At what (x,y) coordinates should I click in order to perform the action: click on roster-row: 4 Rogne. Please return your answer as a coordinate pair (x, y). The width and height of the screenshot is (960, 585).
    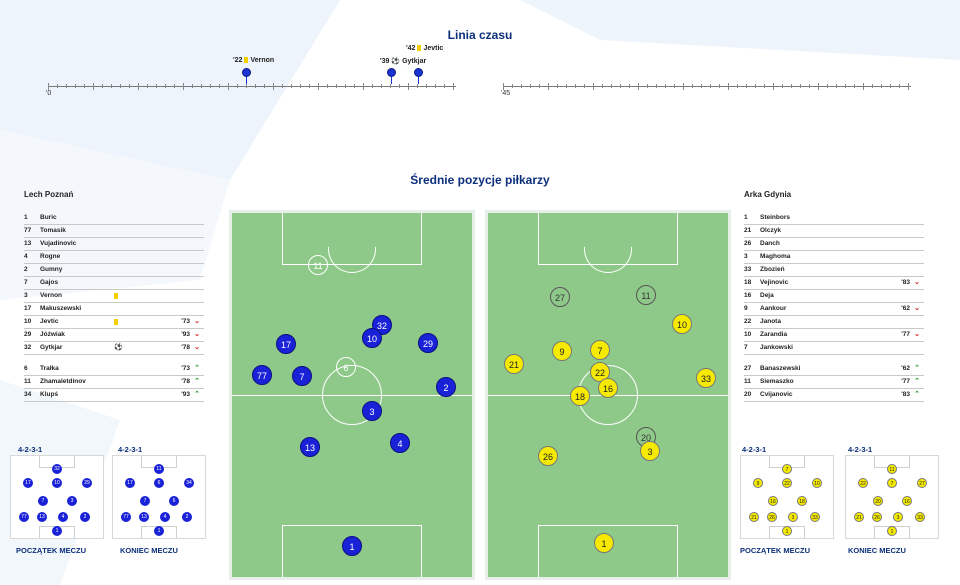
    Looking at the image, I should click on (114, 257).